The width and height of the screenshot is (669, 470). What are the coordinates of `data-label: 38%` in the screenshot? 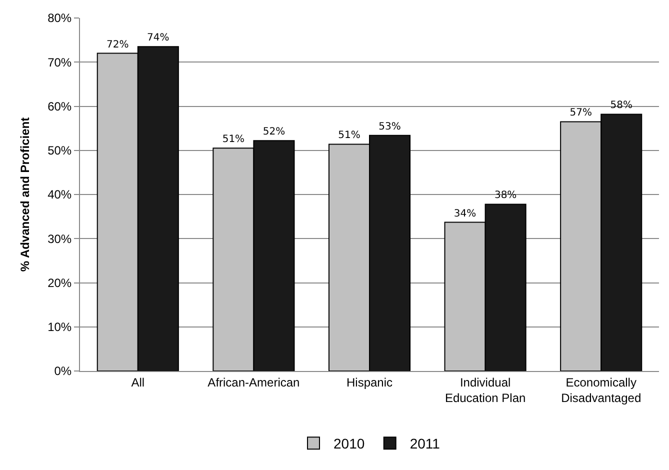 It's located at (505, 196).